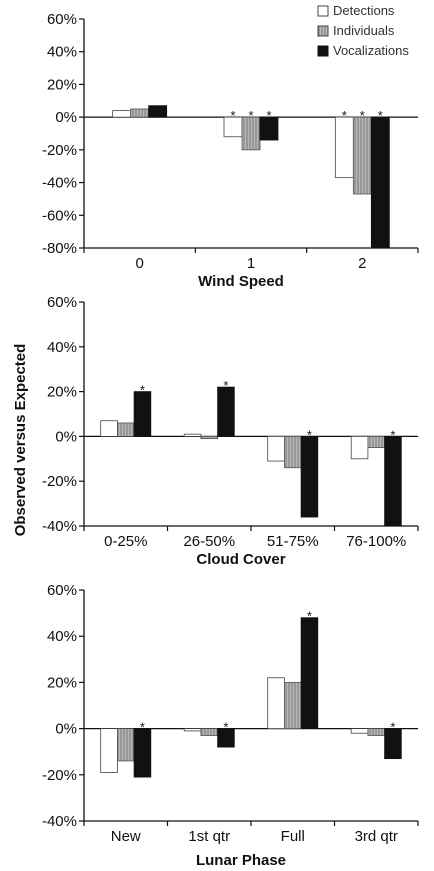  I want to click on x-axis-label: Lunar Phase, so click(241, 860).